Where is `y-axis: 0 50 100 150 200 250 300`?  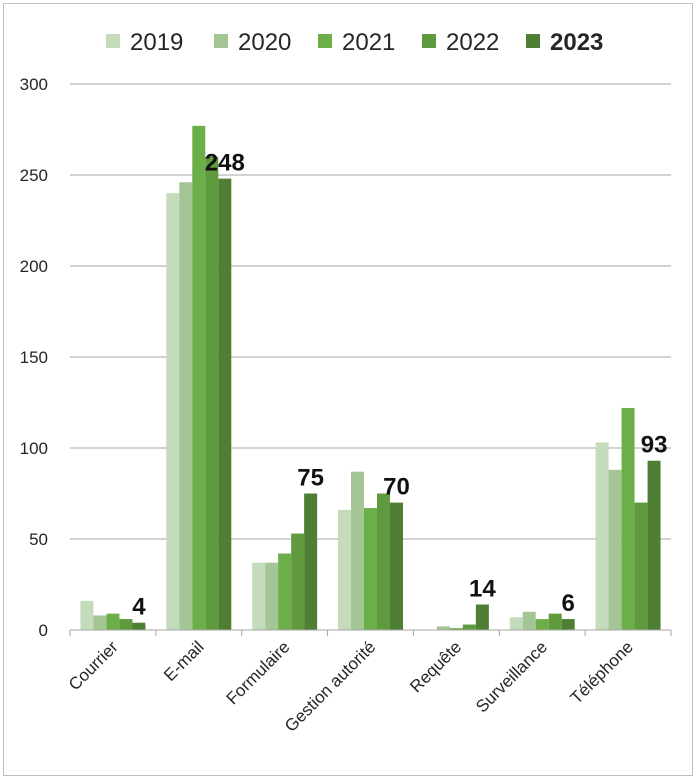
y-axis: 0 50 100 150 200 250 300 is located at coordinates (34, 357).